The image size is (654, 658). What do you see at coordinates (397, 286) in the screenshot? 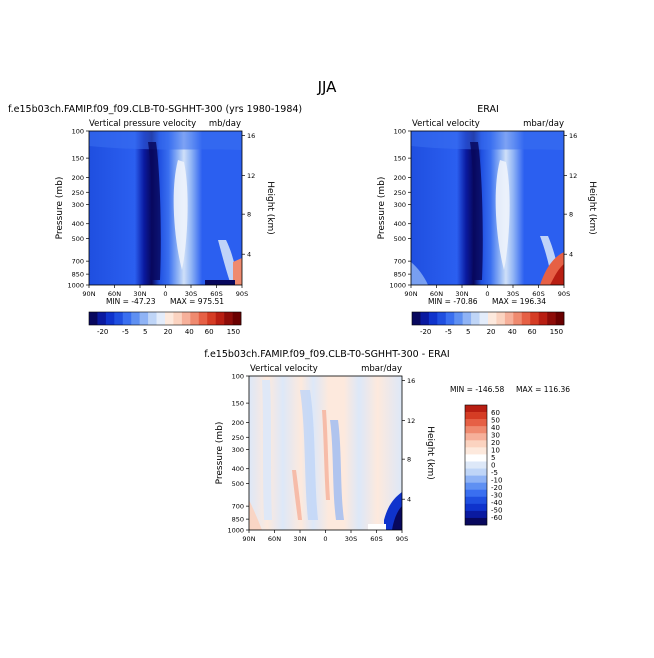
I see `y-tick-label: 1000` at bounding box center [397, 286].